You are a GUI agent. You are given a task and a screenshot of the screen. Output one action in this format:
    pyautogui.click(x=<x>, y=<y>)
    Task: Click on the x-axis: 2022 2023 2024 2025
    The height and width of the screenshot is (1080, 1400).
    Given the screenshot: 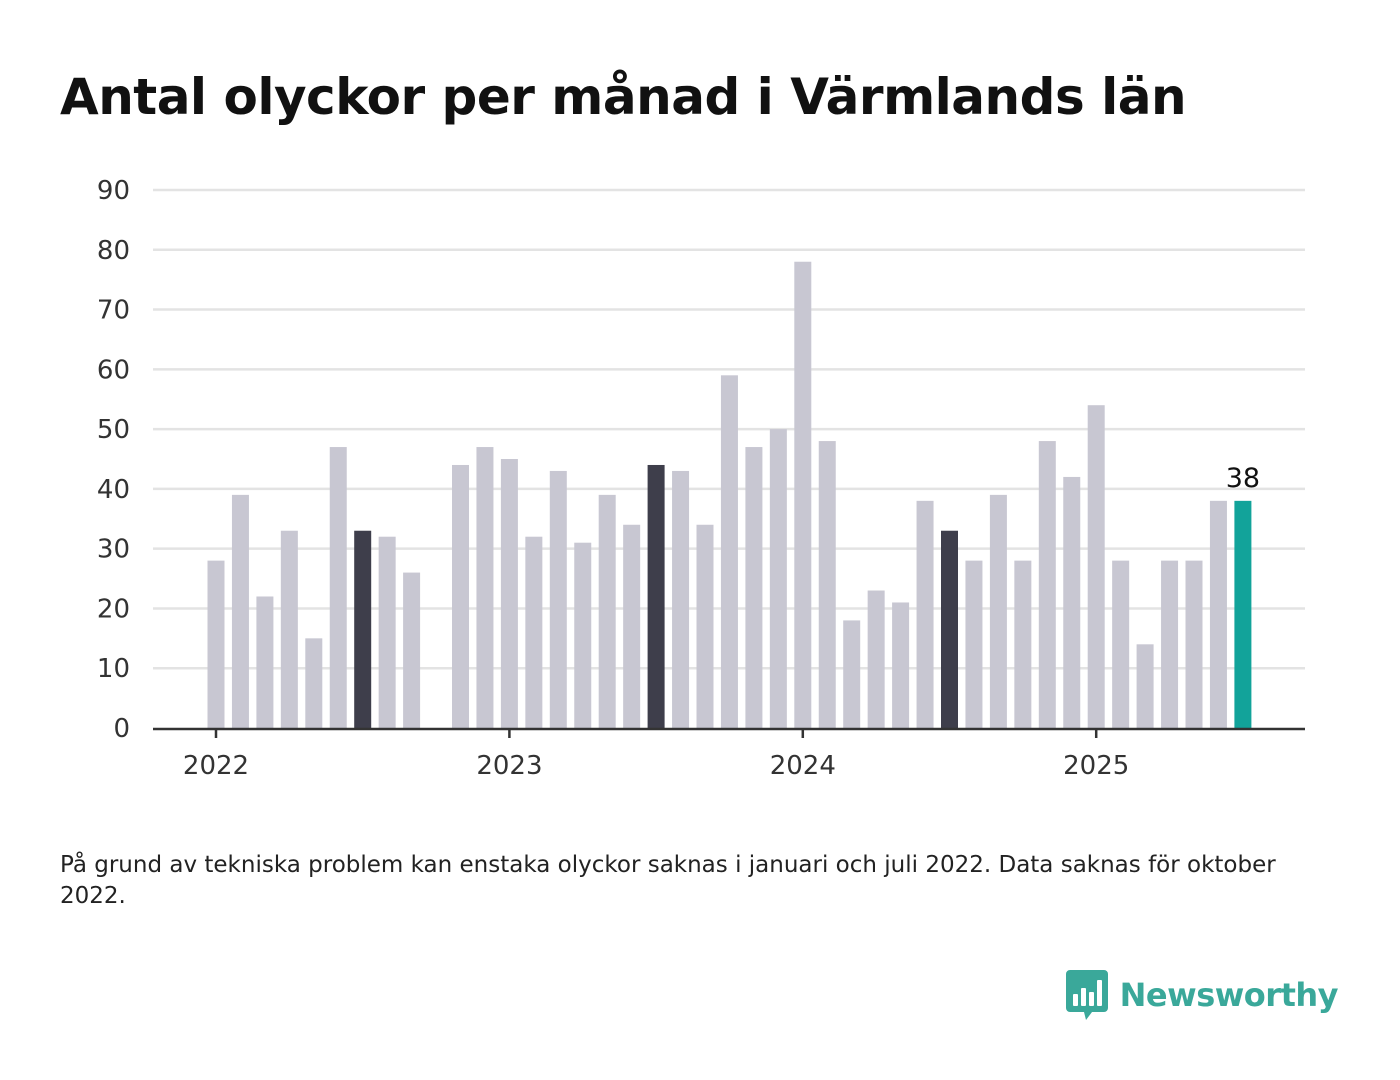 What is the action you would take?
    pyautogui.click(x=729, y=754)
    